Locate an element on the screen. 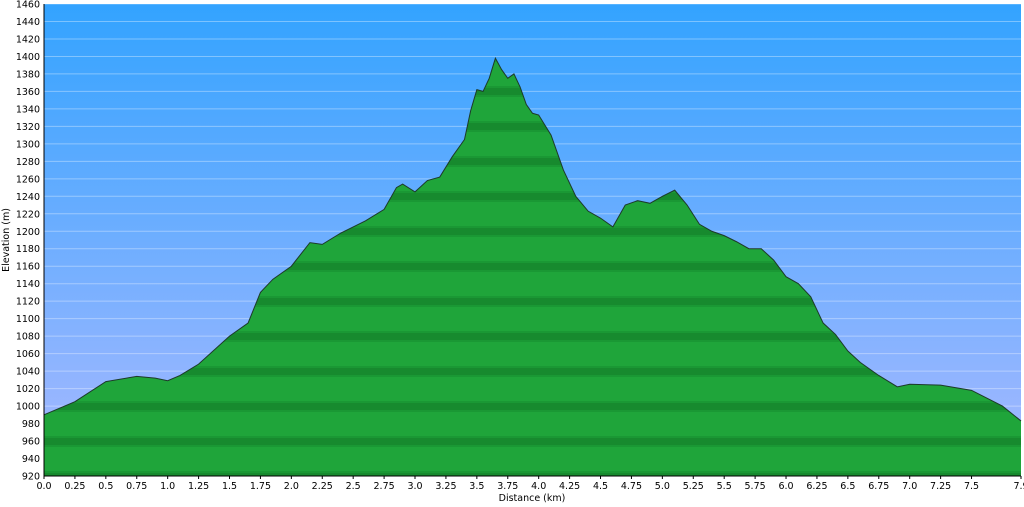 The width and height of the screenshot is (1024, 507). x-tick-label: 1.0 is located at coordinates (167, 486).